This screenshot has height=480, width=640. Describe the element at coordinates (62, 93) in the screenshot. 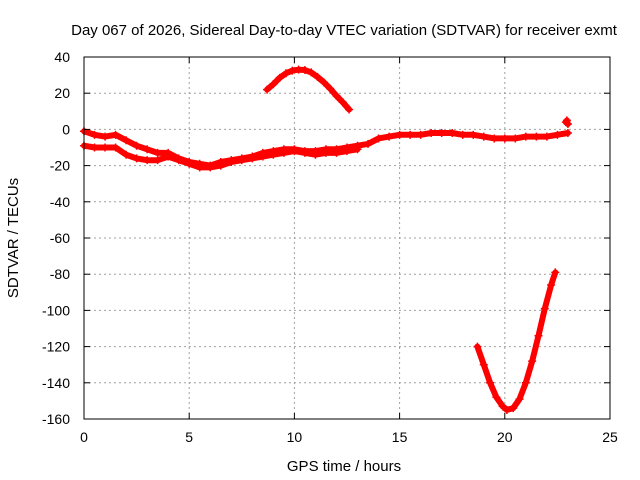

I see `y-tick-label: 20` at that location.